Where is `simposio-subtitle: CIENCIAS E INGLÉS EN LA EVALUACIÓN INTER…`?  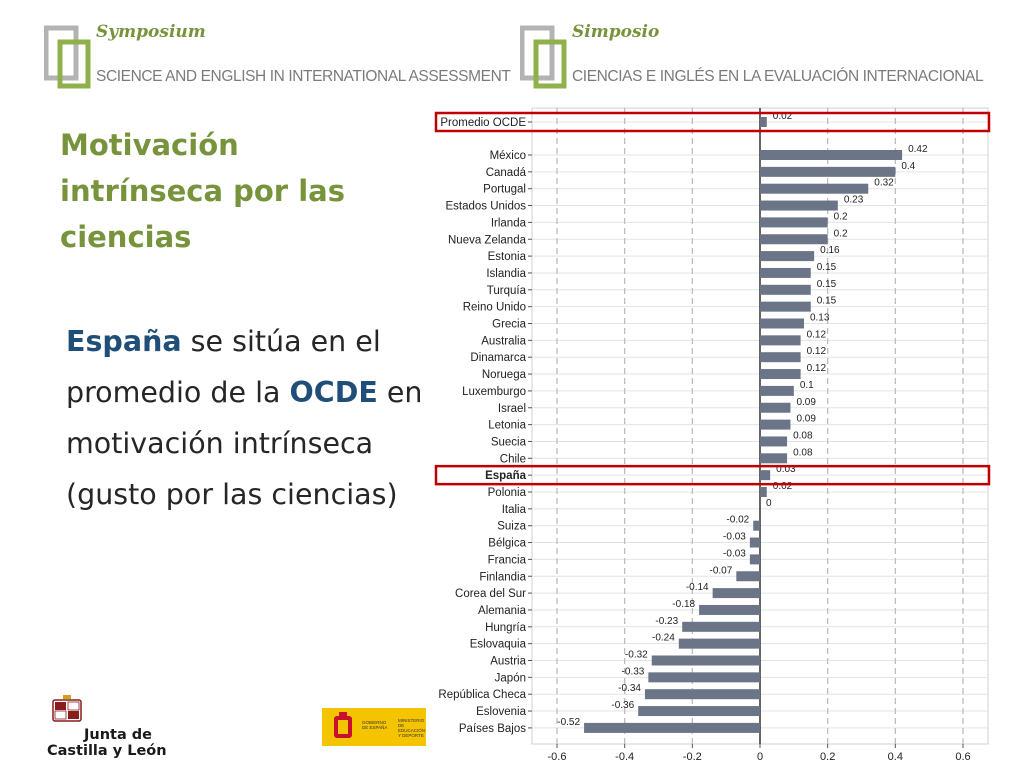 simposio-subtitle: CIENCIAS E INGLÉS EN LA EVALUACIÓN INTER… is located at coordinates (778, 76).